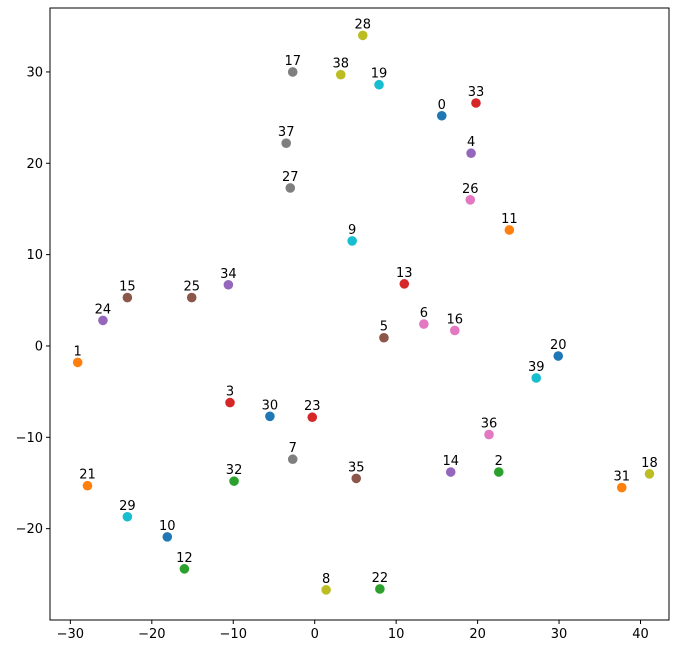 Image resolution: width=678 pixels, height=659 pixels. Describe the element at coordinates (404, 273) in the screenshot. I see `point-label-13: 13` at that location.